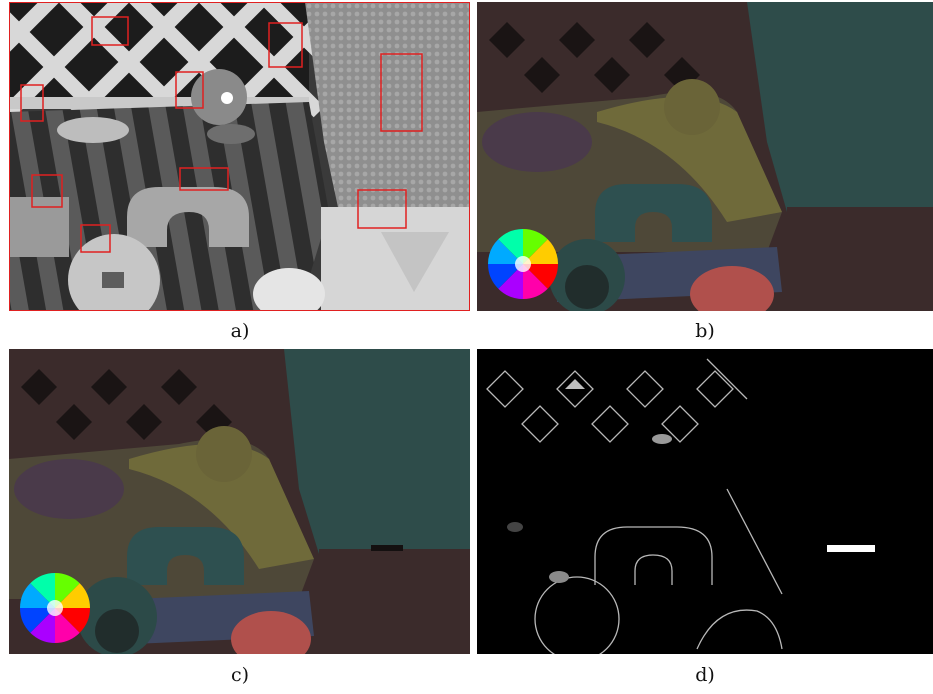 The width and height of the screenshot is (933, 694). Describe the element at coordinates (705, 331) in the screenshot. I see `caption-b: b)` at that location.